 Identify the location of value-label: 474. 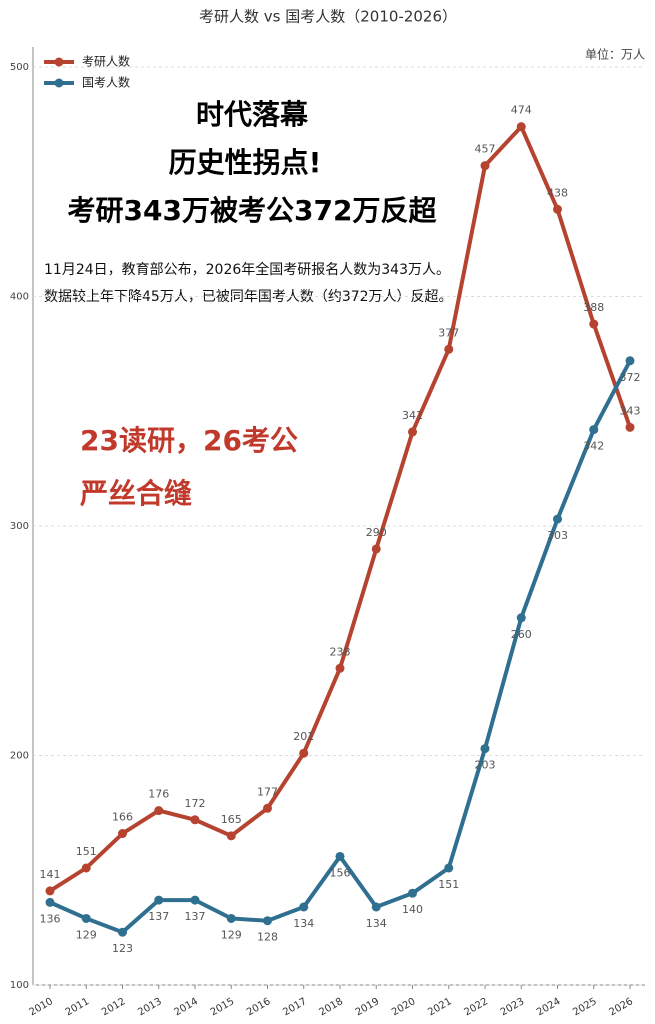
(521, 110).